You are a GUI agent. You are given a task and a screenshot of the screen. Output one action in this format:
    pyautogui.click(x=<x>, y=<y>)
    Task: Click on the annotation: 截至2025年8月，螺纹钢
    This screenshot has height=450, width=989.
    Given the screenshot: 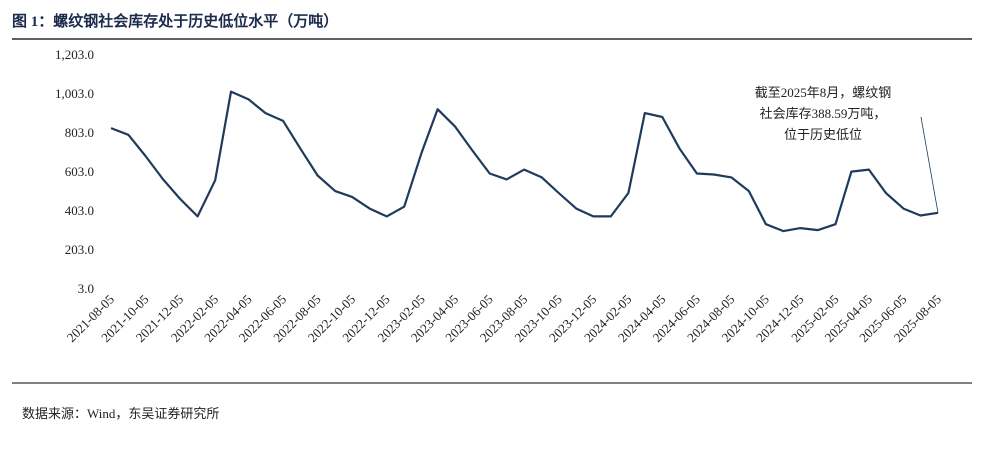 What is the action you would take?
    pyautogui.click(x=823, y=92)
    